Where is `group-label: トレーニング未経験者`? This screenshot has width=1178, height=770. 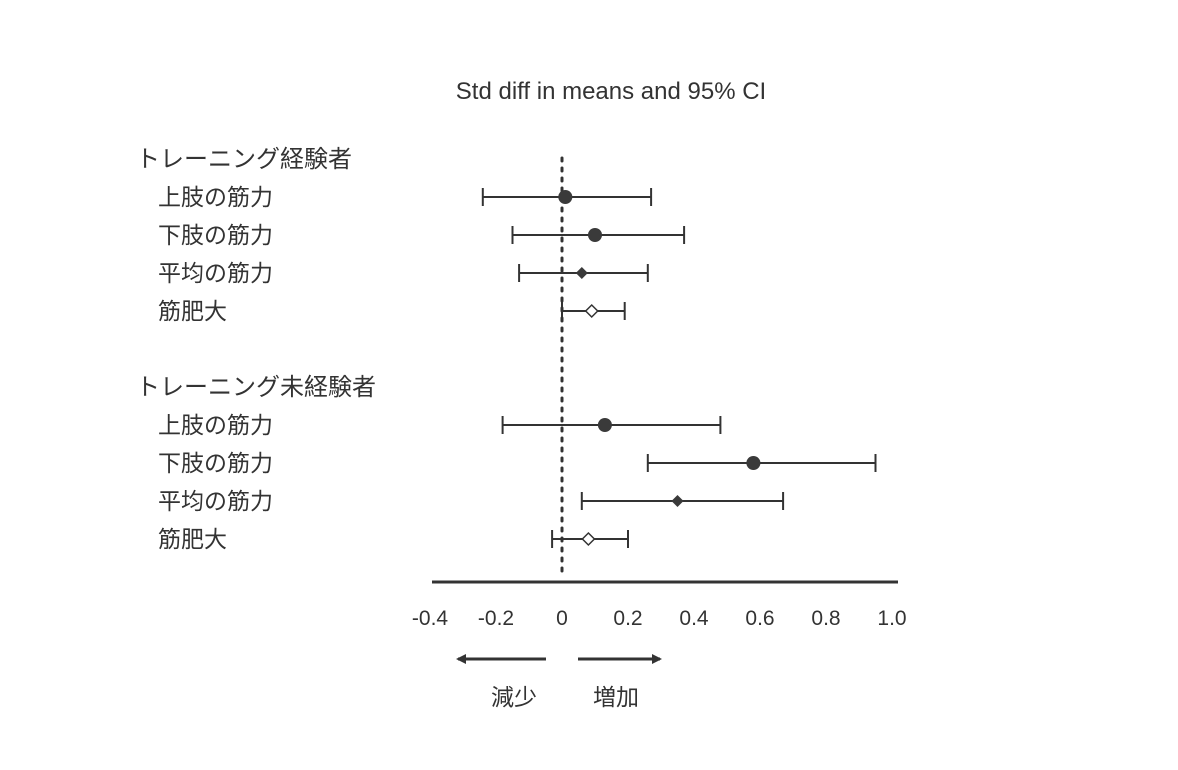 group-label: トレーニング未経験者 is located at coordinates (256, 387).